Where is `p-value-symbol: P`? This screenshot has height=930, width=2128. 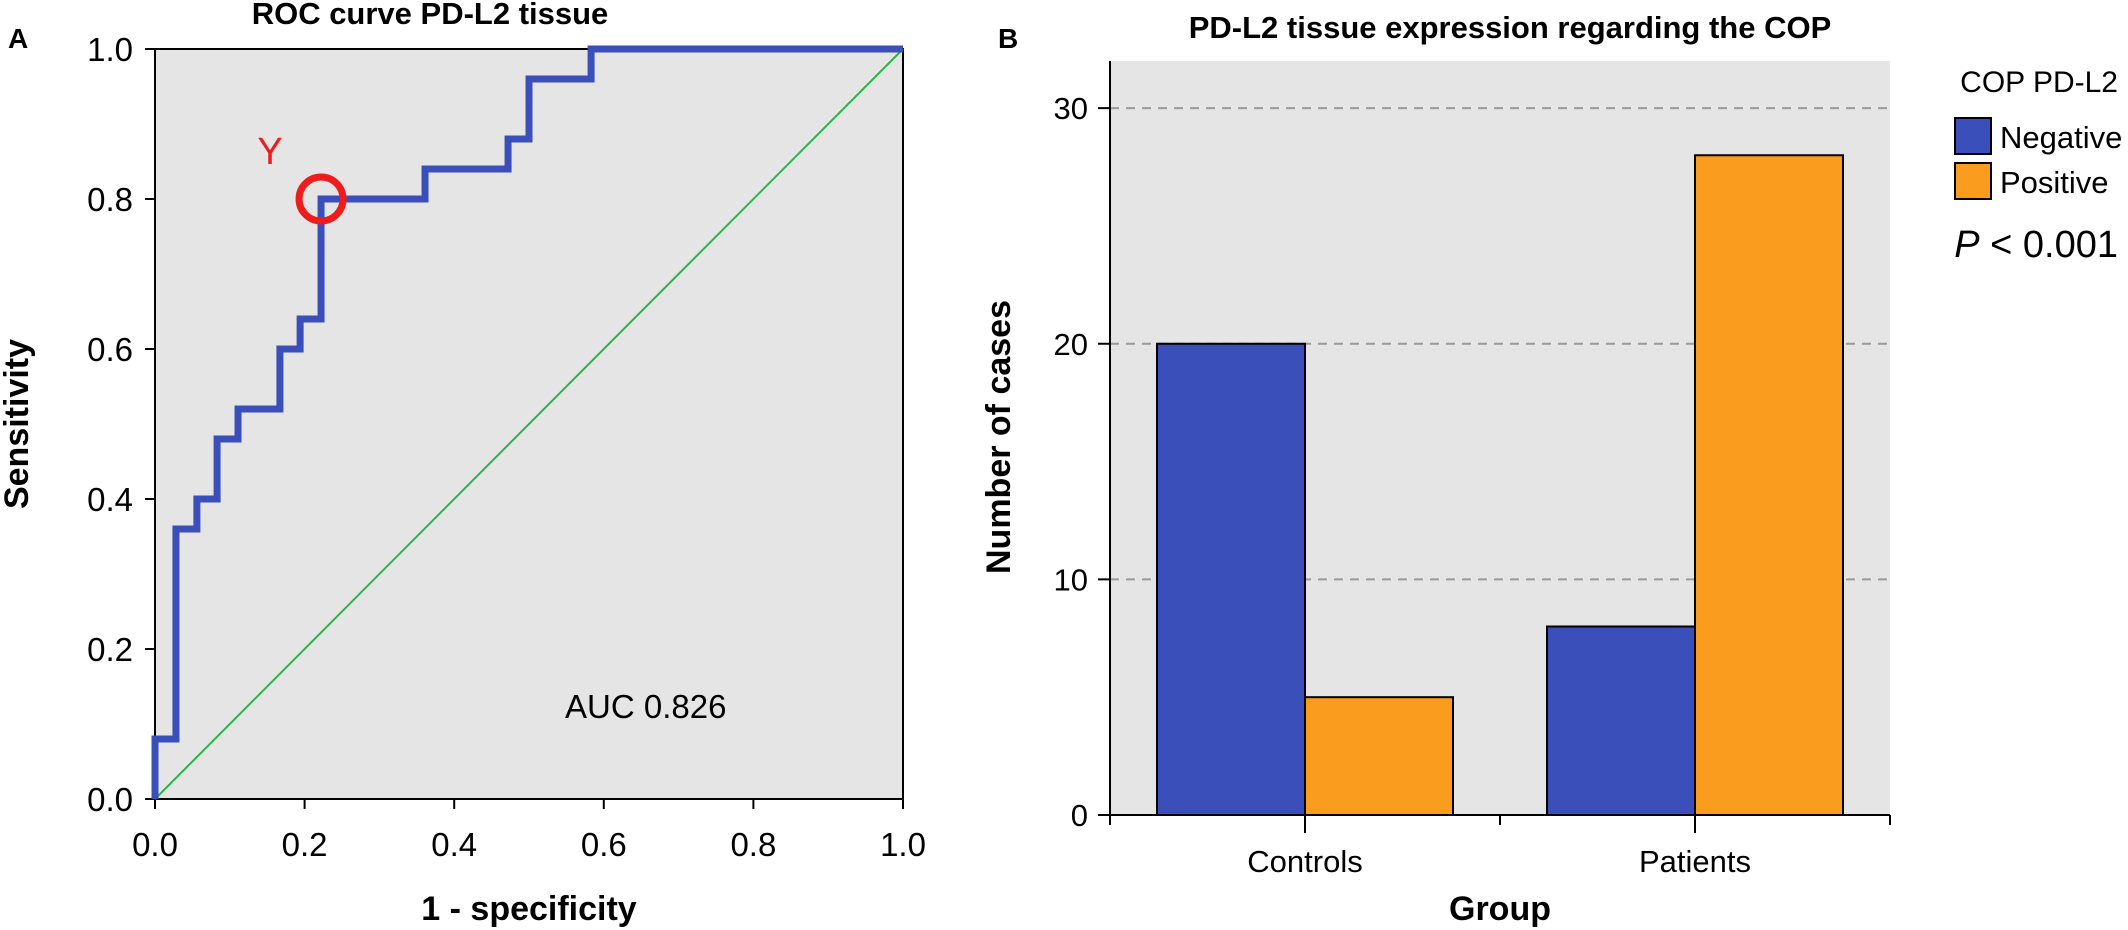 p-value-symbol: P is located at coordinates (1967, 245).